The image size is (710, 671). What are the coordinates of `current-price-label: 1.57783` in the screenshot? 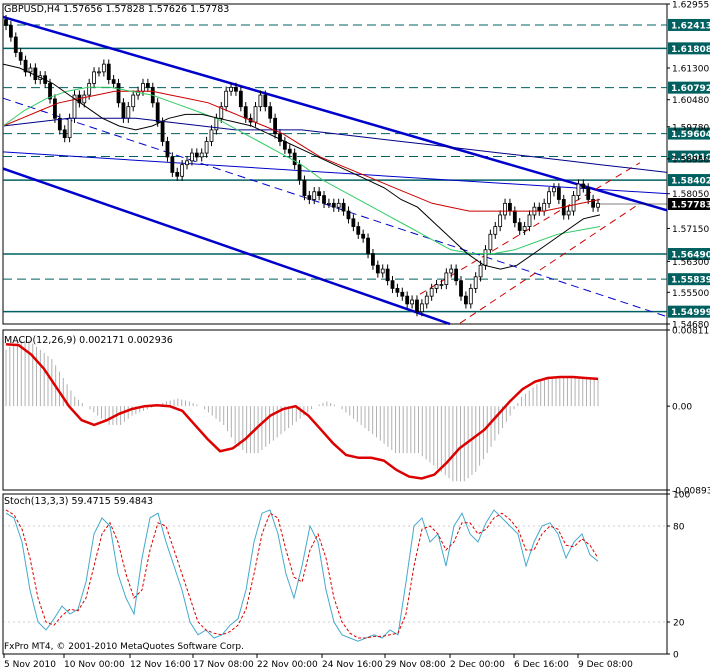 It's located at (690, 206).